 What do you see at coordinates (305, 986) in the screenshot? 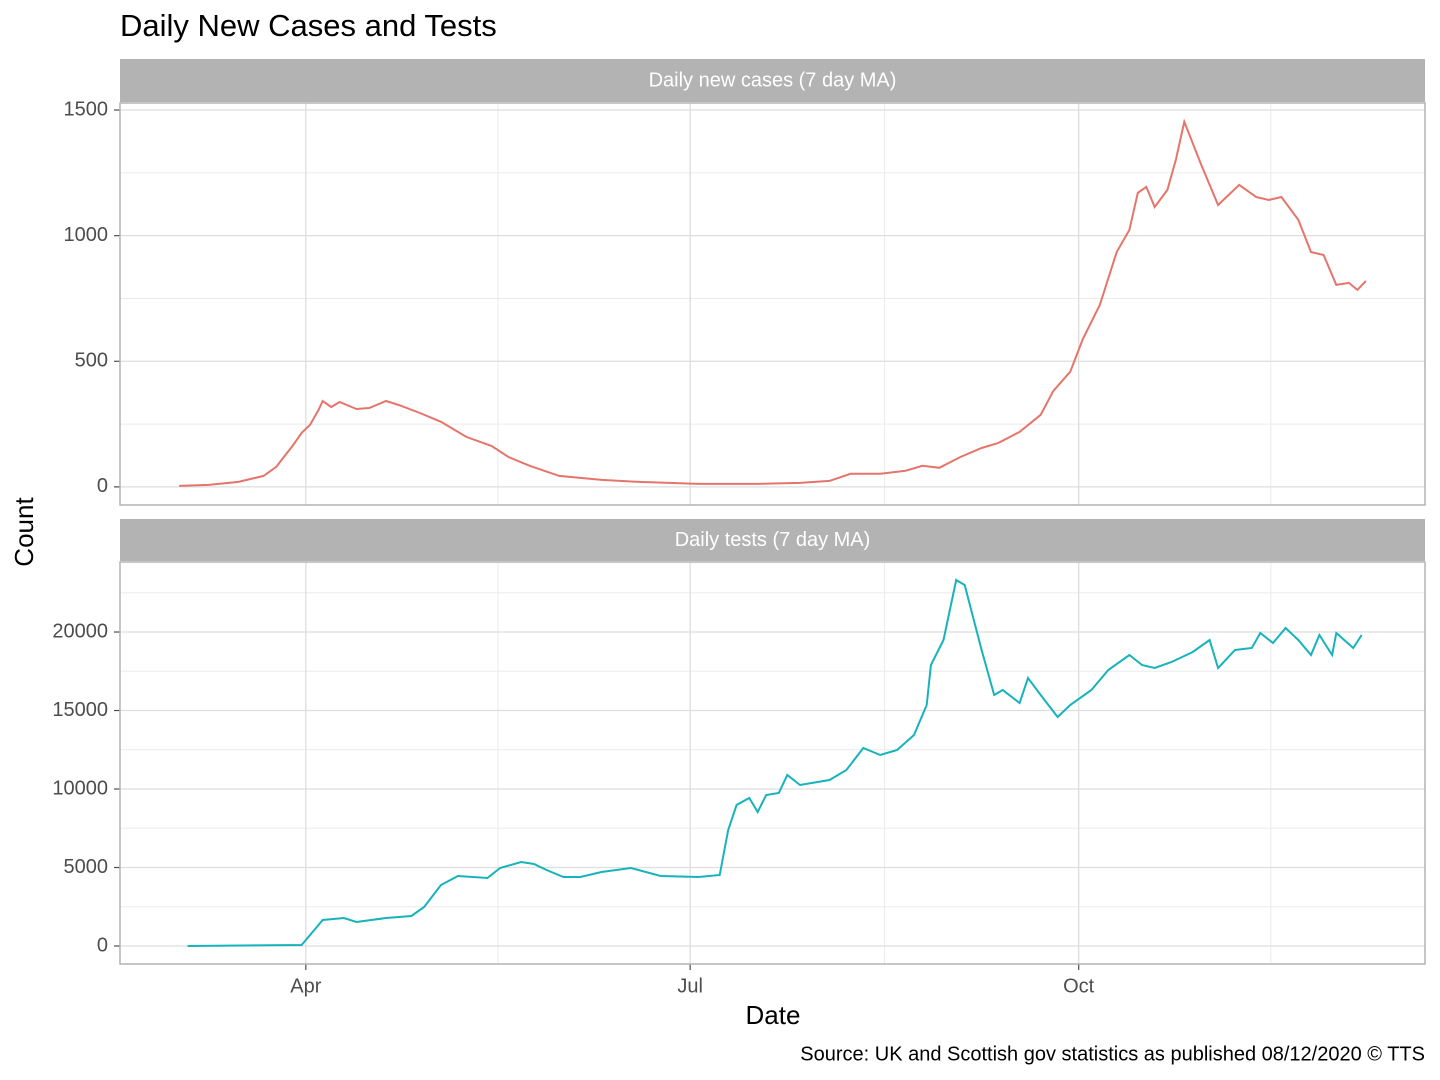
I see `x-tick-label: Apr` at bounding box center [305, 986].